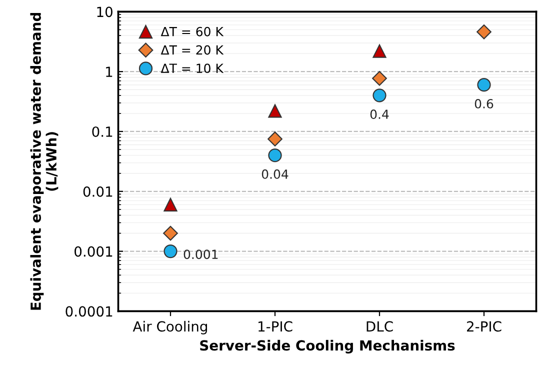  I want to click on legend-label: ΔT = 20 K, so click(192, 50).